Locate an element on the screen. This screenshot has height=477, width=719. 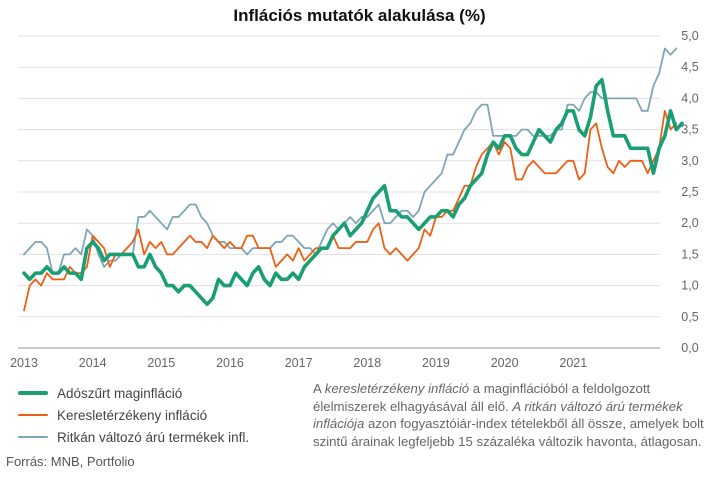
x-tick-label: 2016 is located at coordinates (230, 363).